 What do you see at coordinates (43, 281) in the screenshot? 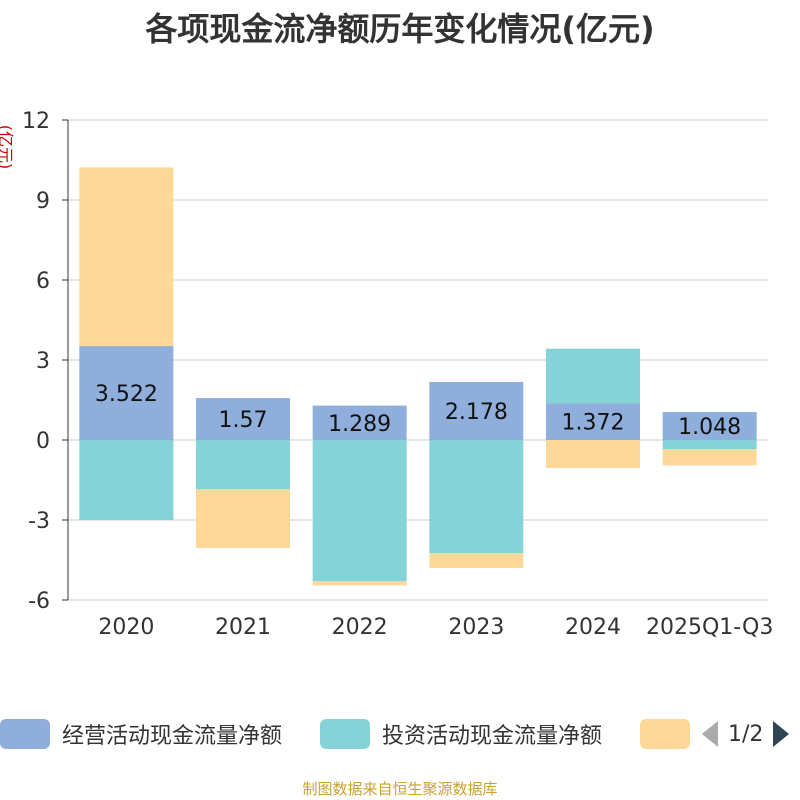
I see `y-tick-label: 6` at bounding box center [43, 281].